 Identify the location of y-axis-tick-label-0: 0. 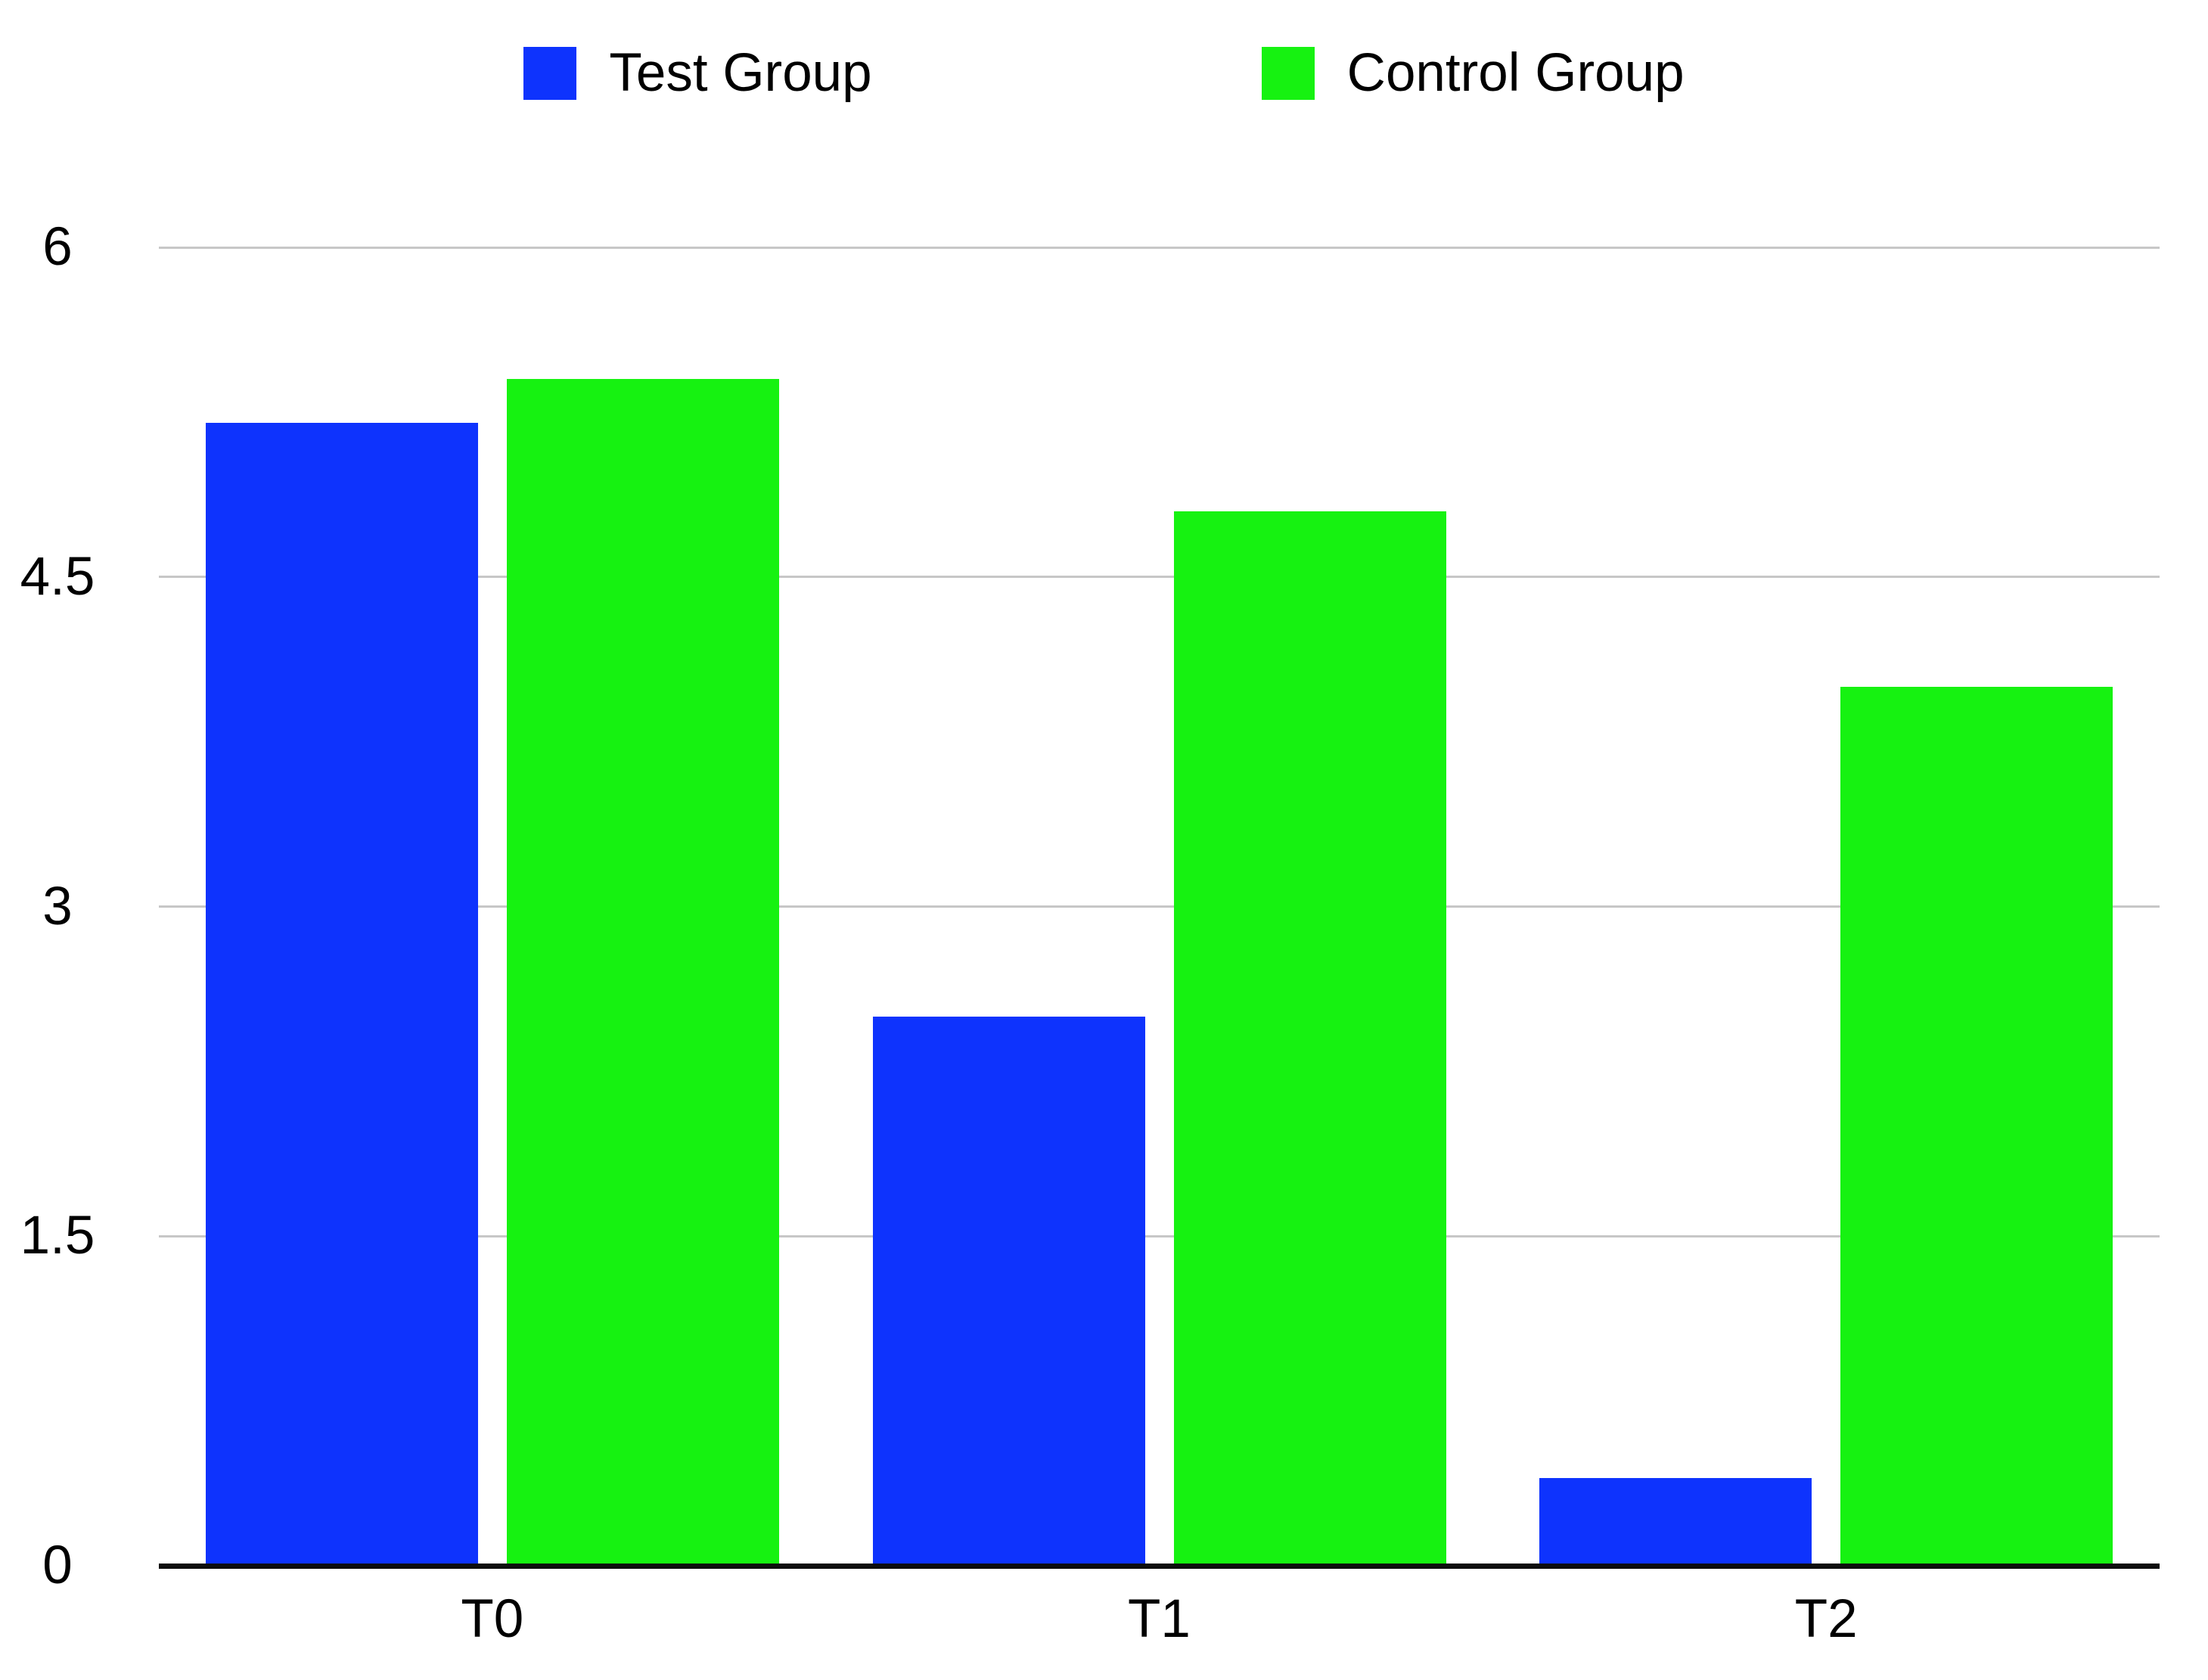
(57, 1565).